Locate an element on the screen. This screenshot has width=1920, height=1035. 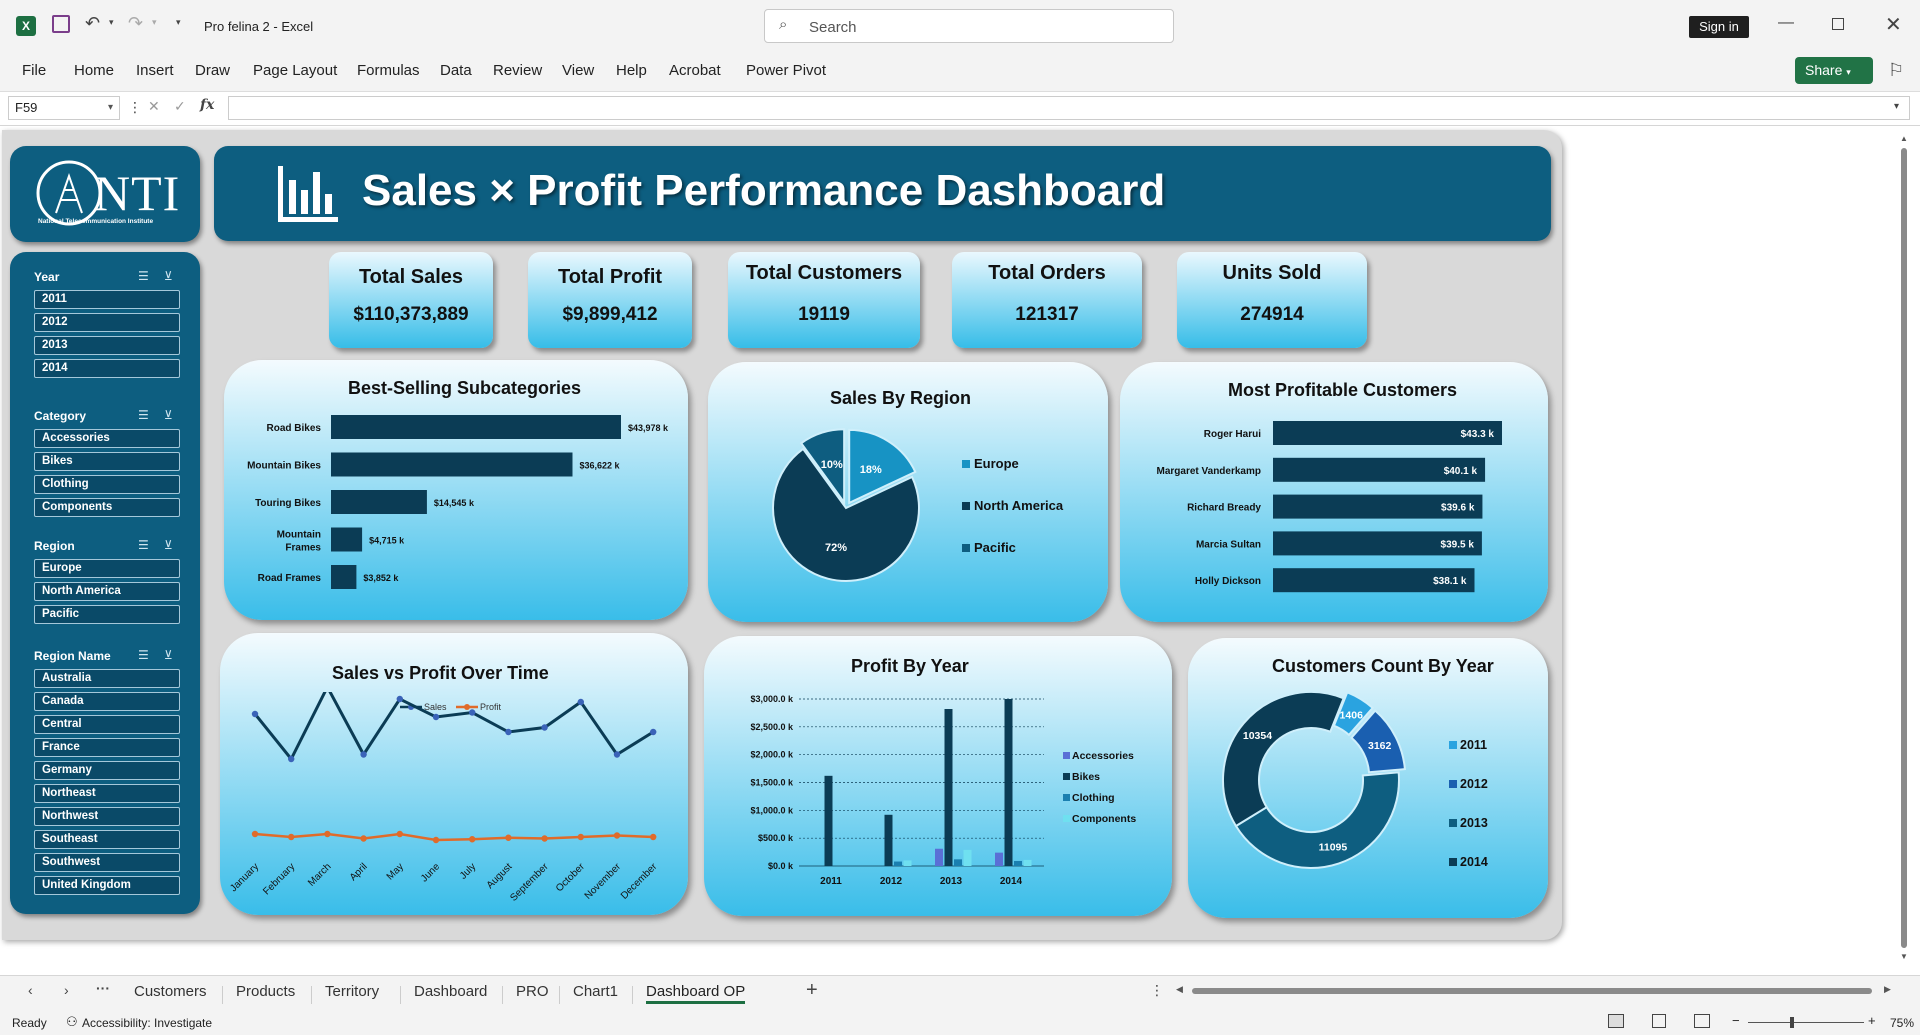
slicer-item-northwest: Northwest is located at coordinates (107, 816).